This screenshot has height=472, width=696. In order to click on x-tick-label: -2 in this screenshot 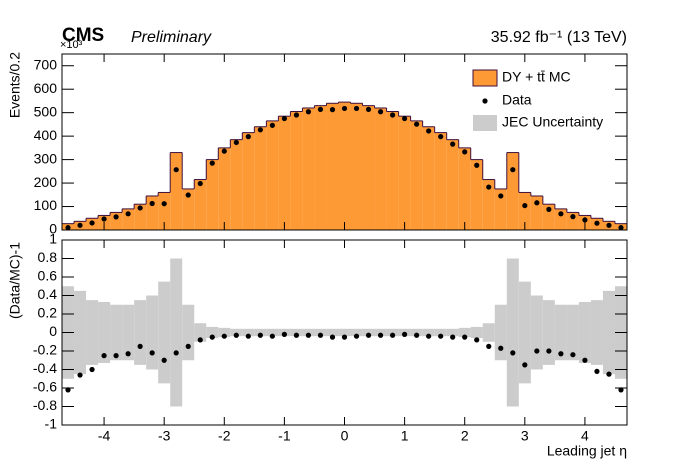, I will do `click(224, 436)`.